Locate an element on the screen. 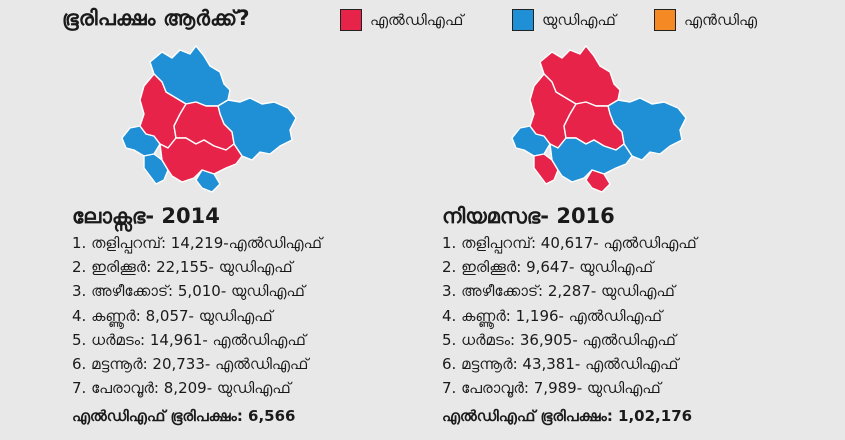 The width and height of the screenshot is (845, 440). legend-item-nda: എൻഡിഎ is located at coordinates (734, 20).